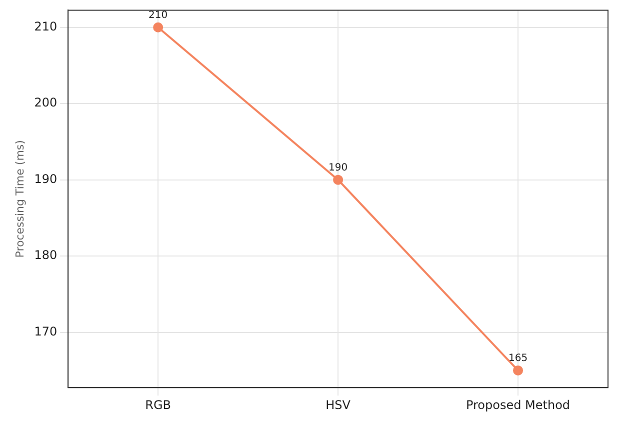 Image resolution: width=628 pixels, height=426 pixels. I want to click on x-tick-label: HSV, so click(339, 405).